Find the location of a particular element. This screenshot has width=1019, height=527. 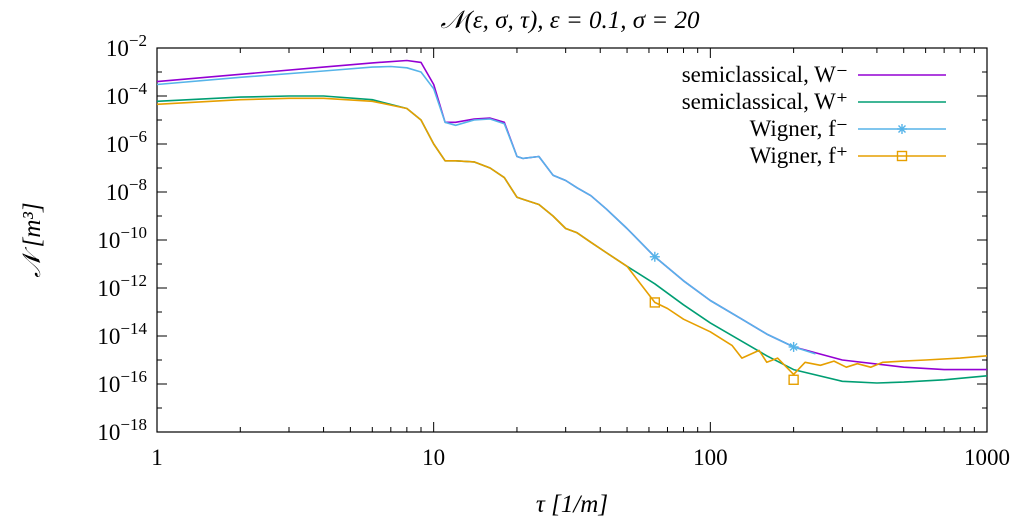

chart-title: 𝒩(ε, σ, τ), ε = 0.1, σ = 20 is located at coordinates (570, 20).